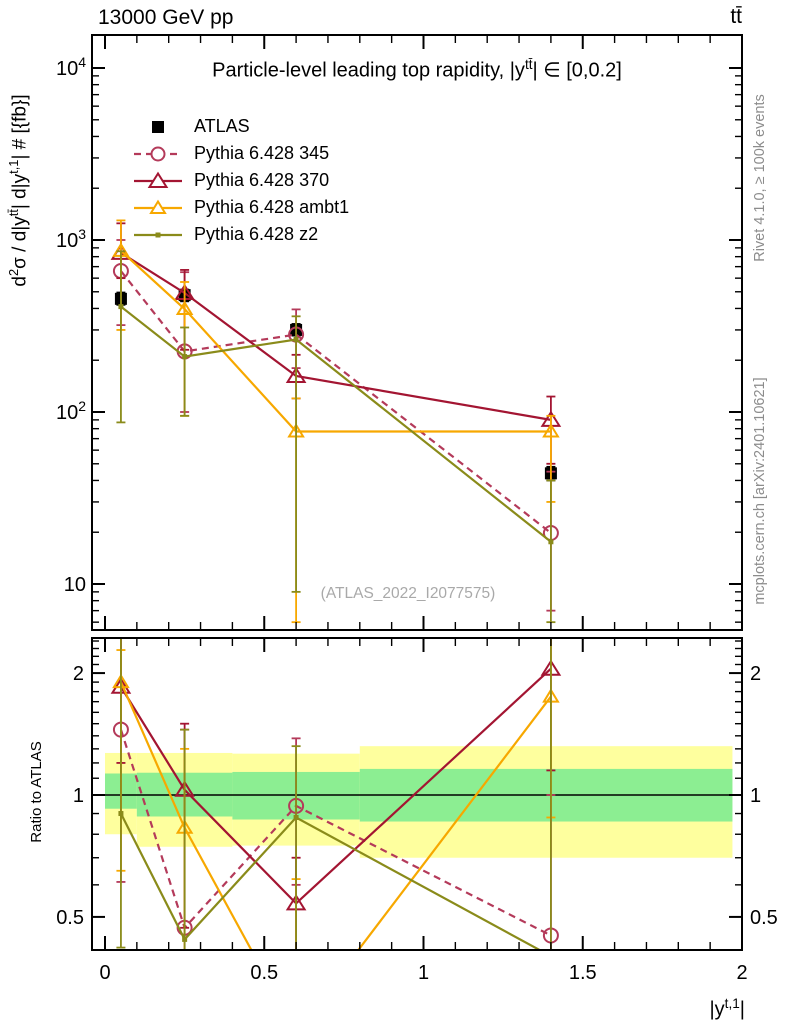  I want to click on beam-energy-label: 13000 GeV pp, so click(166, 17).